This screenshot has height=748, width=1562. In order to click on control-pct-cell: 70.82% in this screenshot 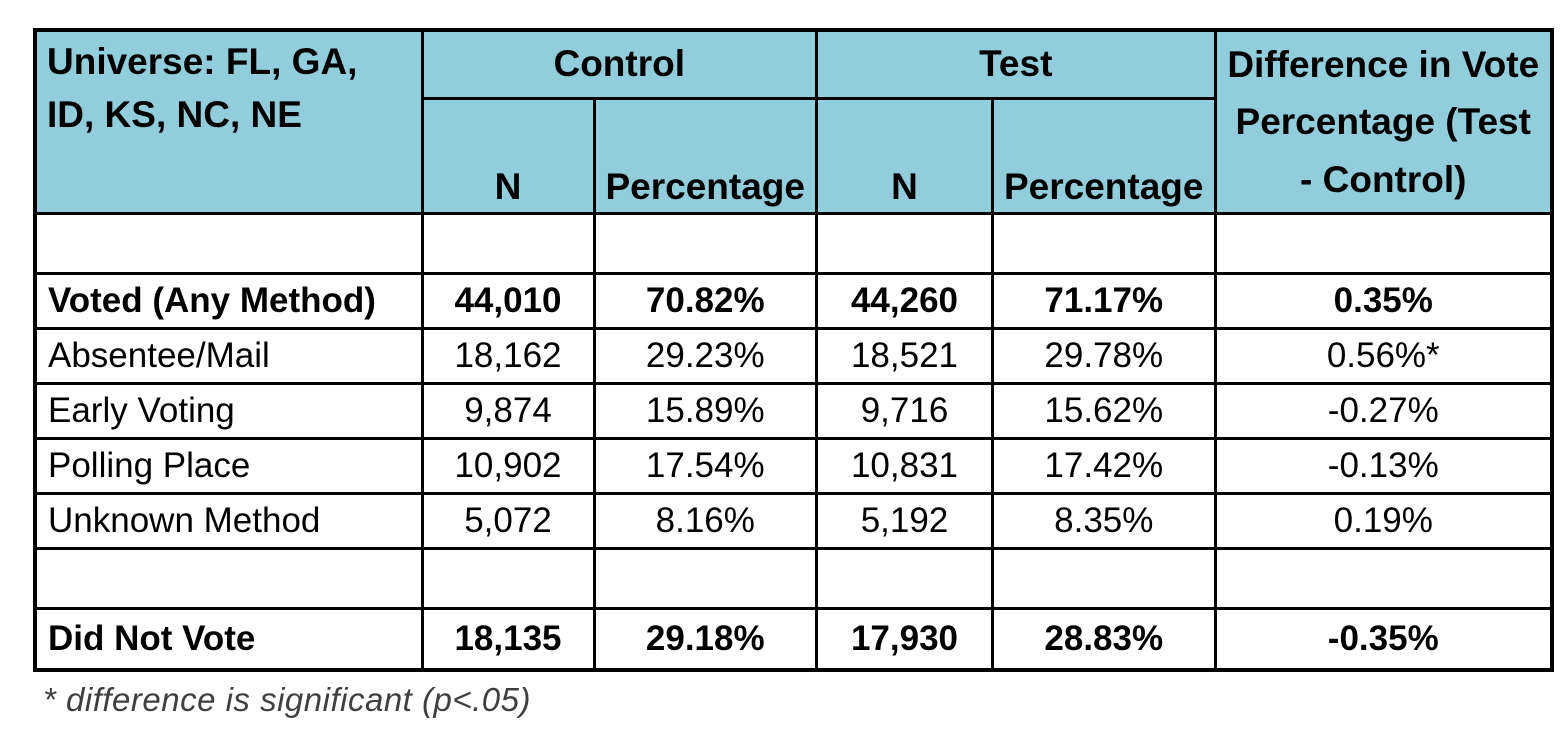, I will do `click(705, 301)`.